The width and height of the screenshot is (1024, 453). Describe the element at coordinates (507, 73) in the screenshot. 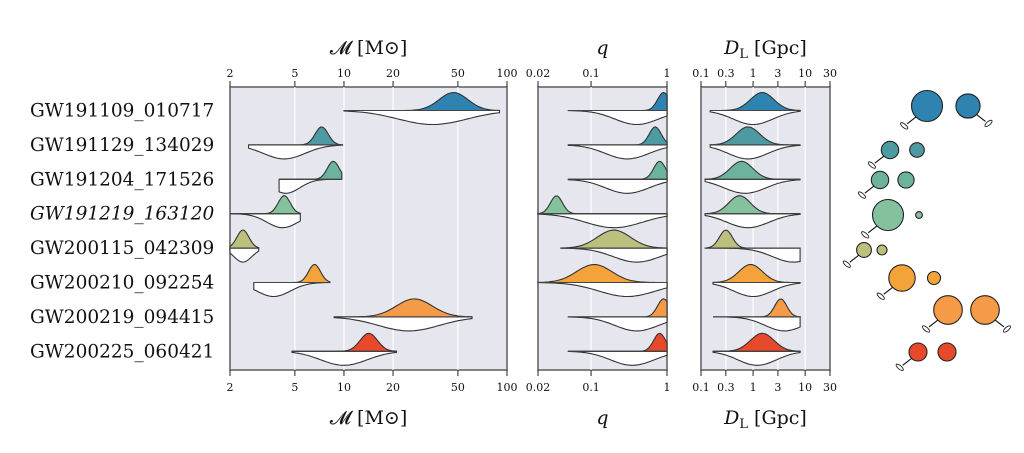

I see `tick-label-top: 100` at that location.